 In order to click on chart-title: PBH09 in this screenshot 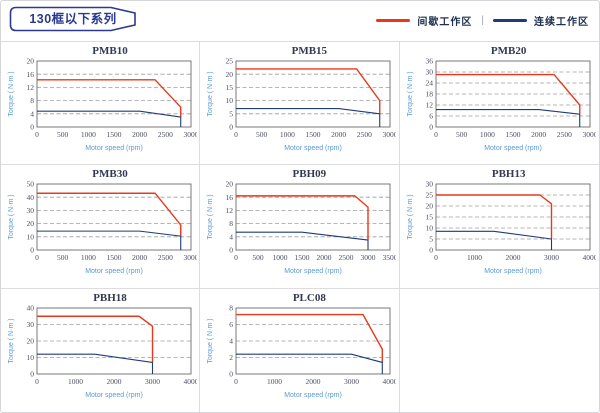, I will do `click(309, 174)`.